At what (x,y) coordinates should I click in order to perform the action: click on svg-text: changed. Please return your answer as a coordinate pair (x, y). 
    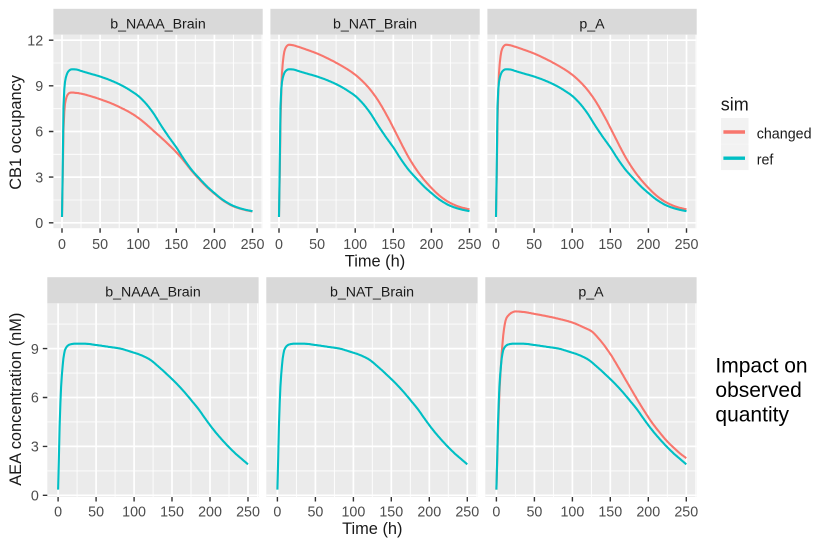
    Looking at the image, I should click on (784, 134).